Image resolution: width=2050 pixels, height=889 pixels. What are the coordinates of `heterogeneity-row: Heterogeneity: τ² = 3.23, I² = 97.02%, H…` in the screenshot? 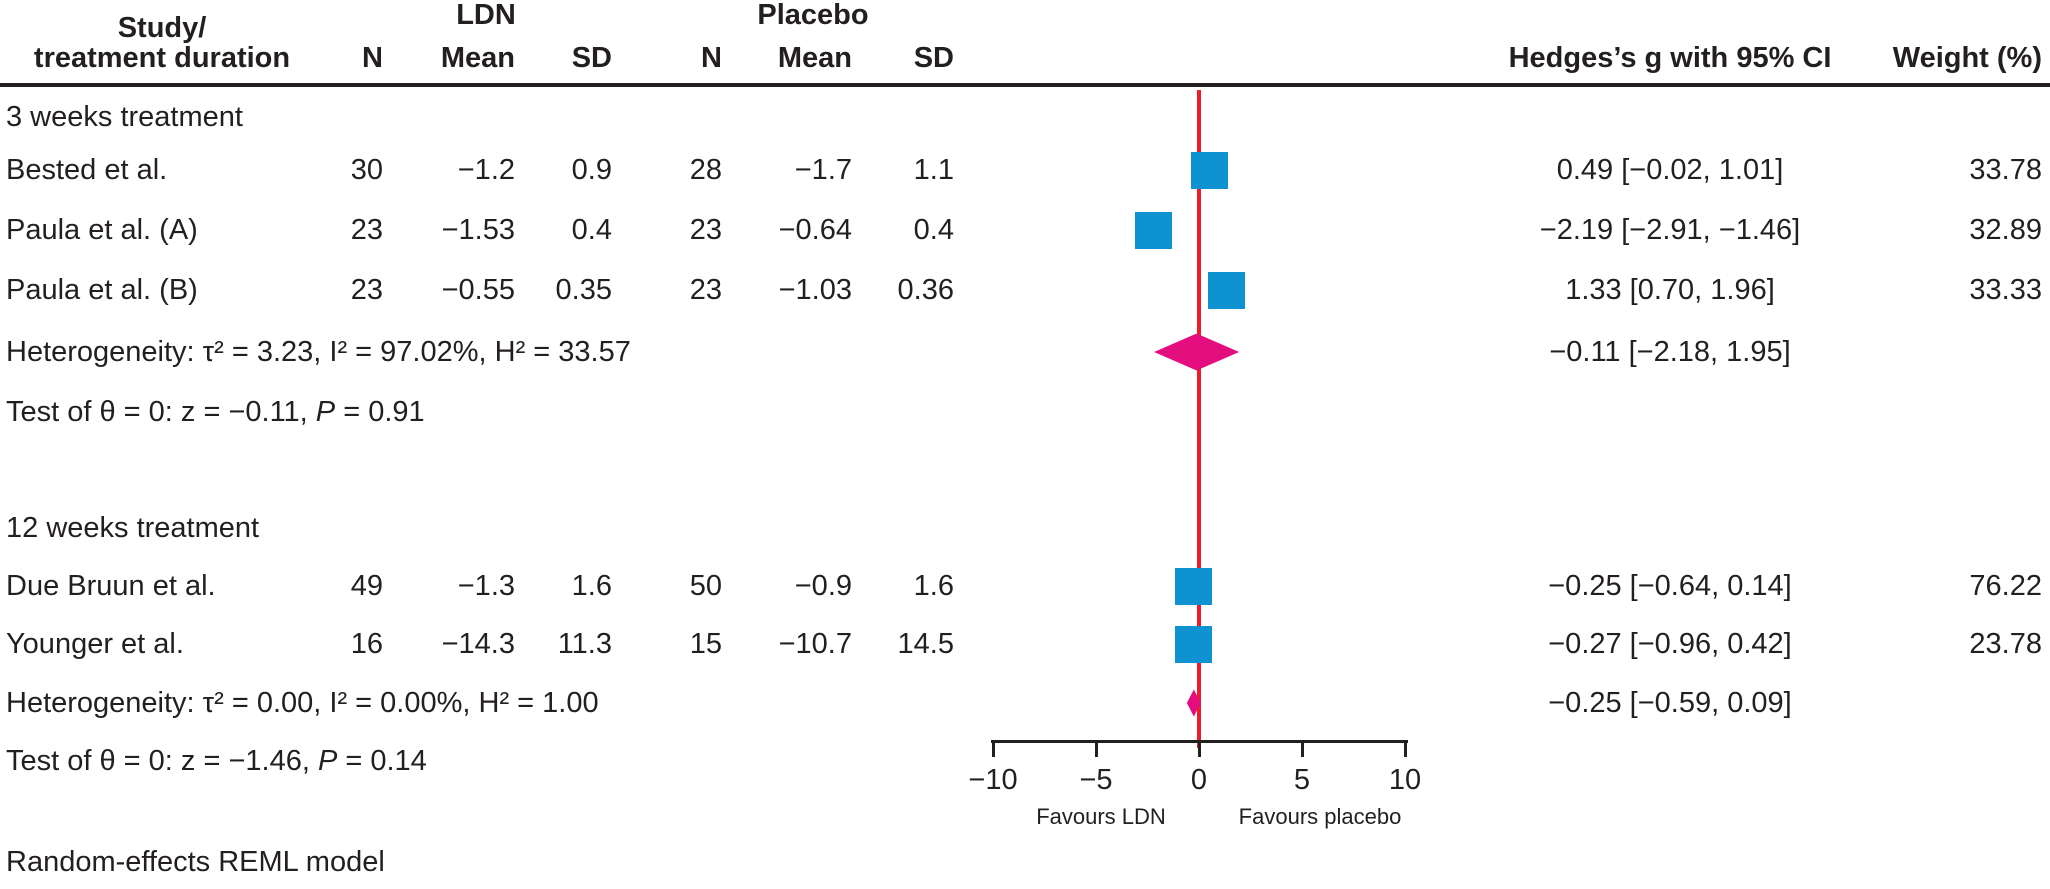 It's located at (1025, 352).